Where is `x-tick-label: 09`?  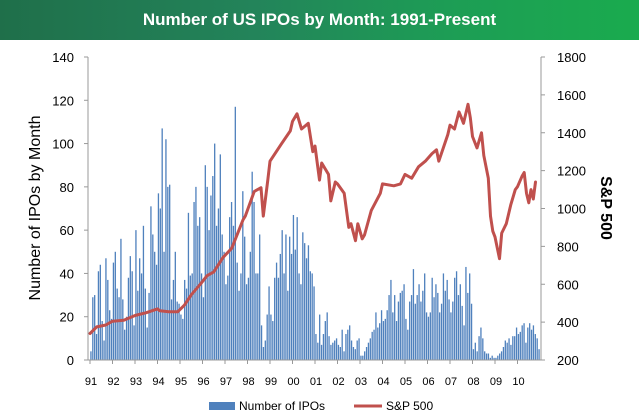 x-tick-label: 09 is located at coordinates (496, 382).